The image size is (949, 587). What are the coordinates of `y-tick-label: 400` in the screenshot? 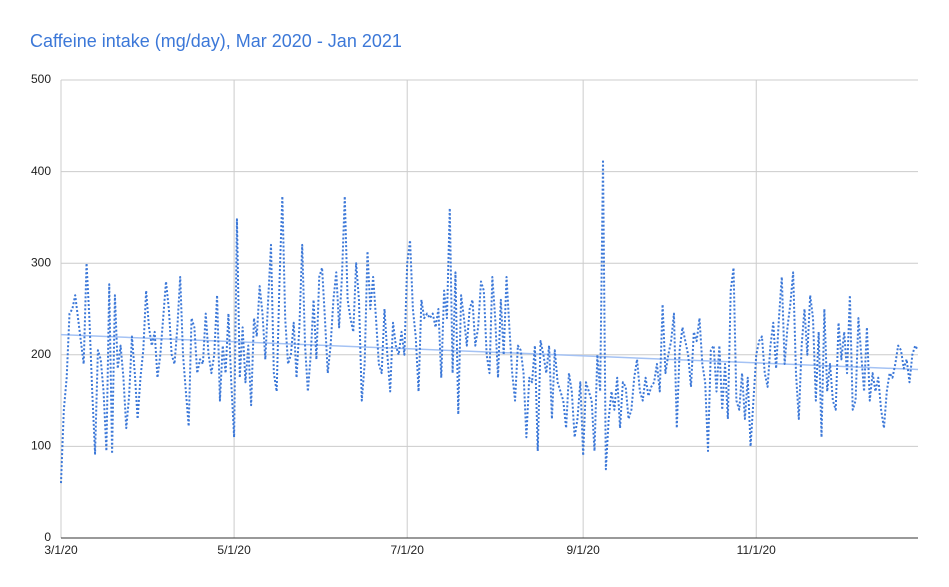 It's located at (41, 171).